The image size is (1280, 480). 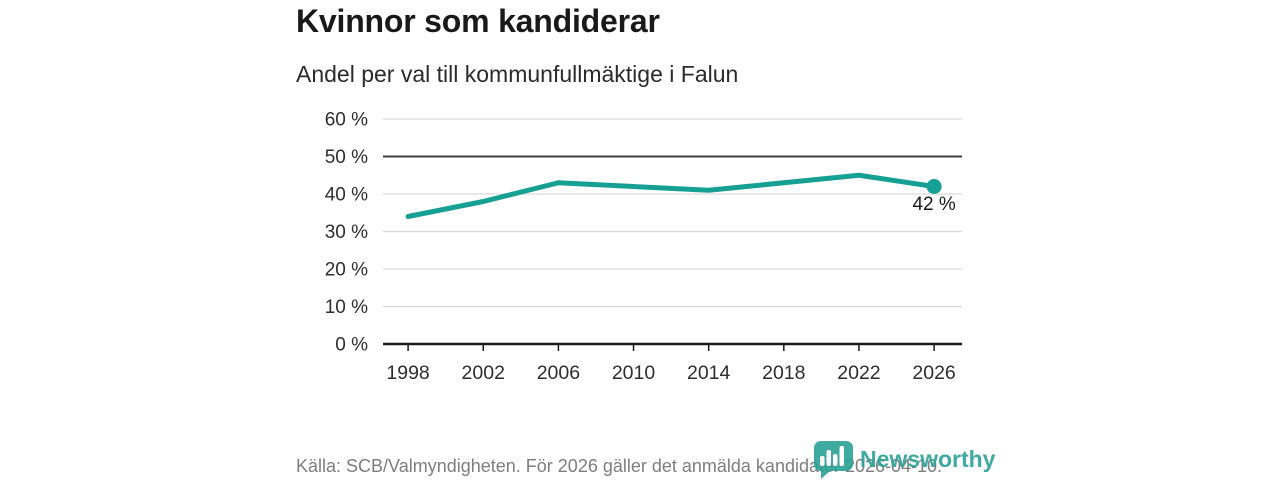 What do you see at coordinates (478, 21) in the screenshot?
I see `chart-title: Kvinnor som kandiderar` at bounding box center [478, 21].